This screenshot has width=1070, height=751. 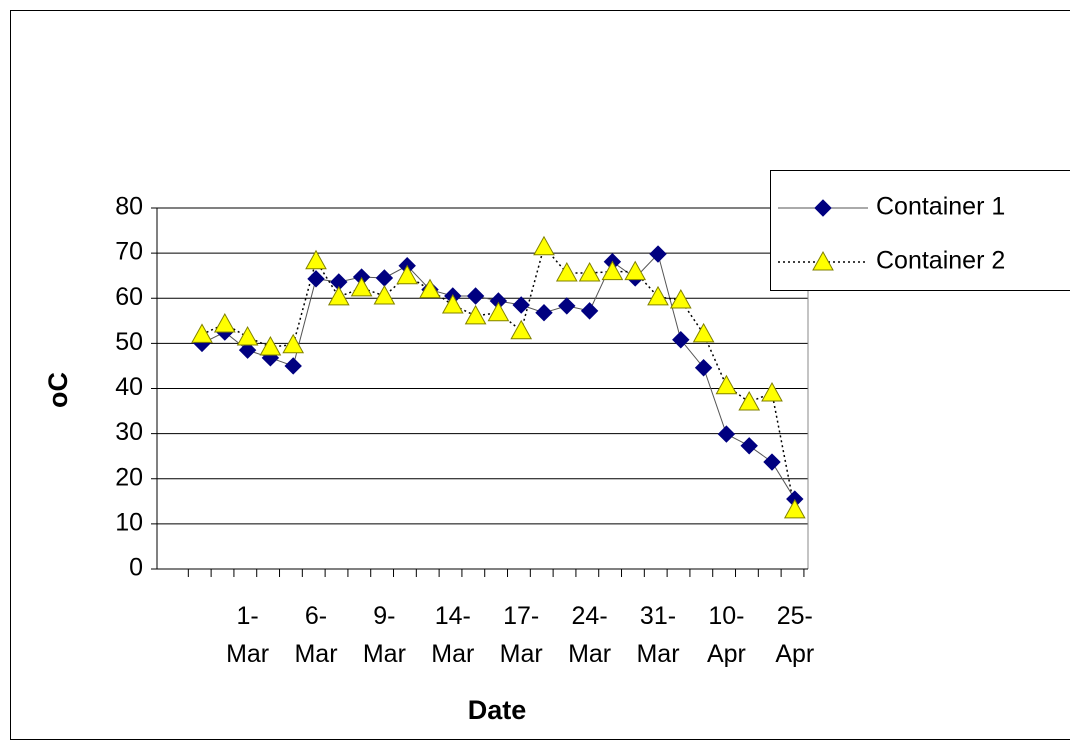 What do you see at coordinates (940, 261) in the screenshot?
I see `legend-label: Container 2` at bounding box center [940, 261].